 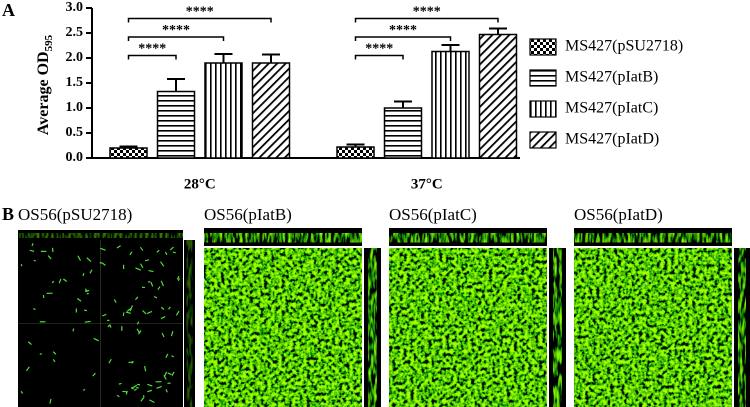 I want to click on image-caption: OS56(pIatD), so click(x=618, y=214).